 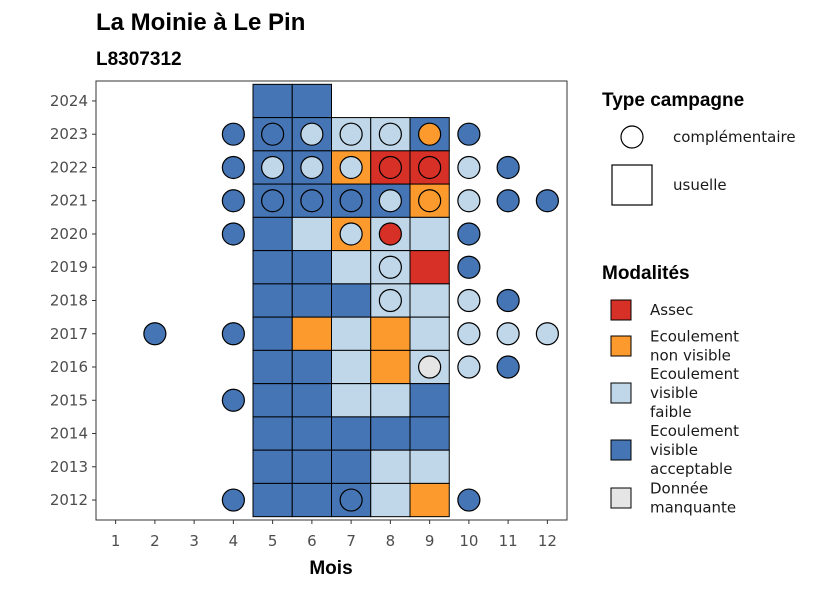 What do you see at coordinates (690, 356) in the screenshot?
I see `legend-mod-label-nonvisible-1: non visible` at bounding box center [690, 356].